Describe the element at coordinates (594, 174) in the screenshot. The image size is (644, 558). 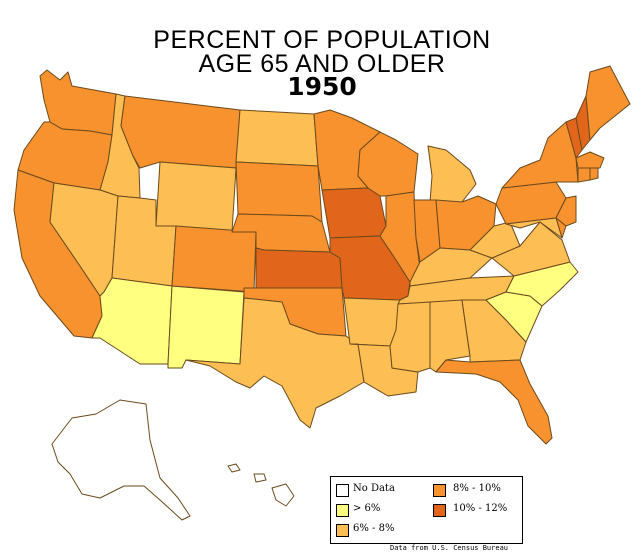
I see `state-rhode-island` at that location.